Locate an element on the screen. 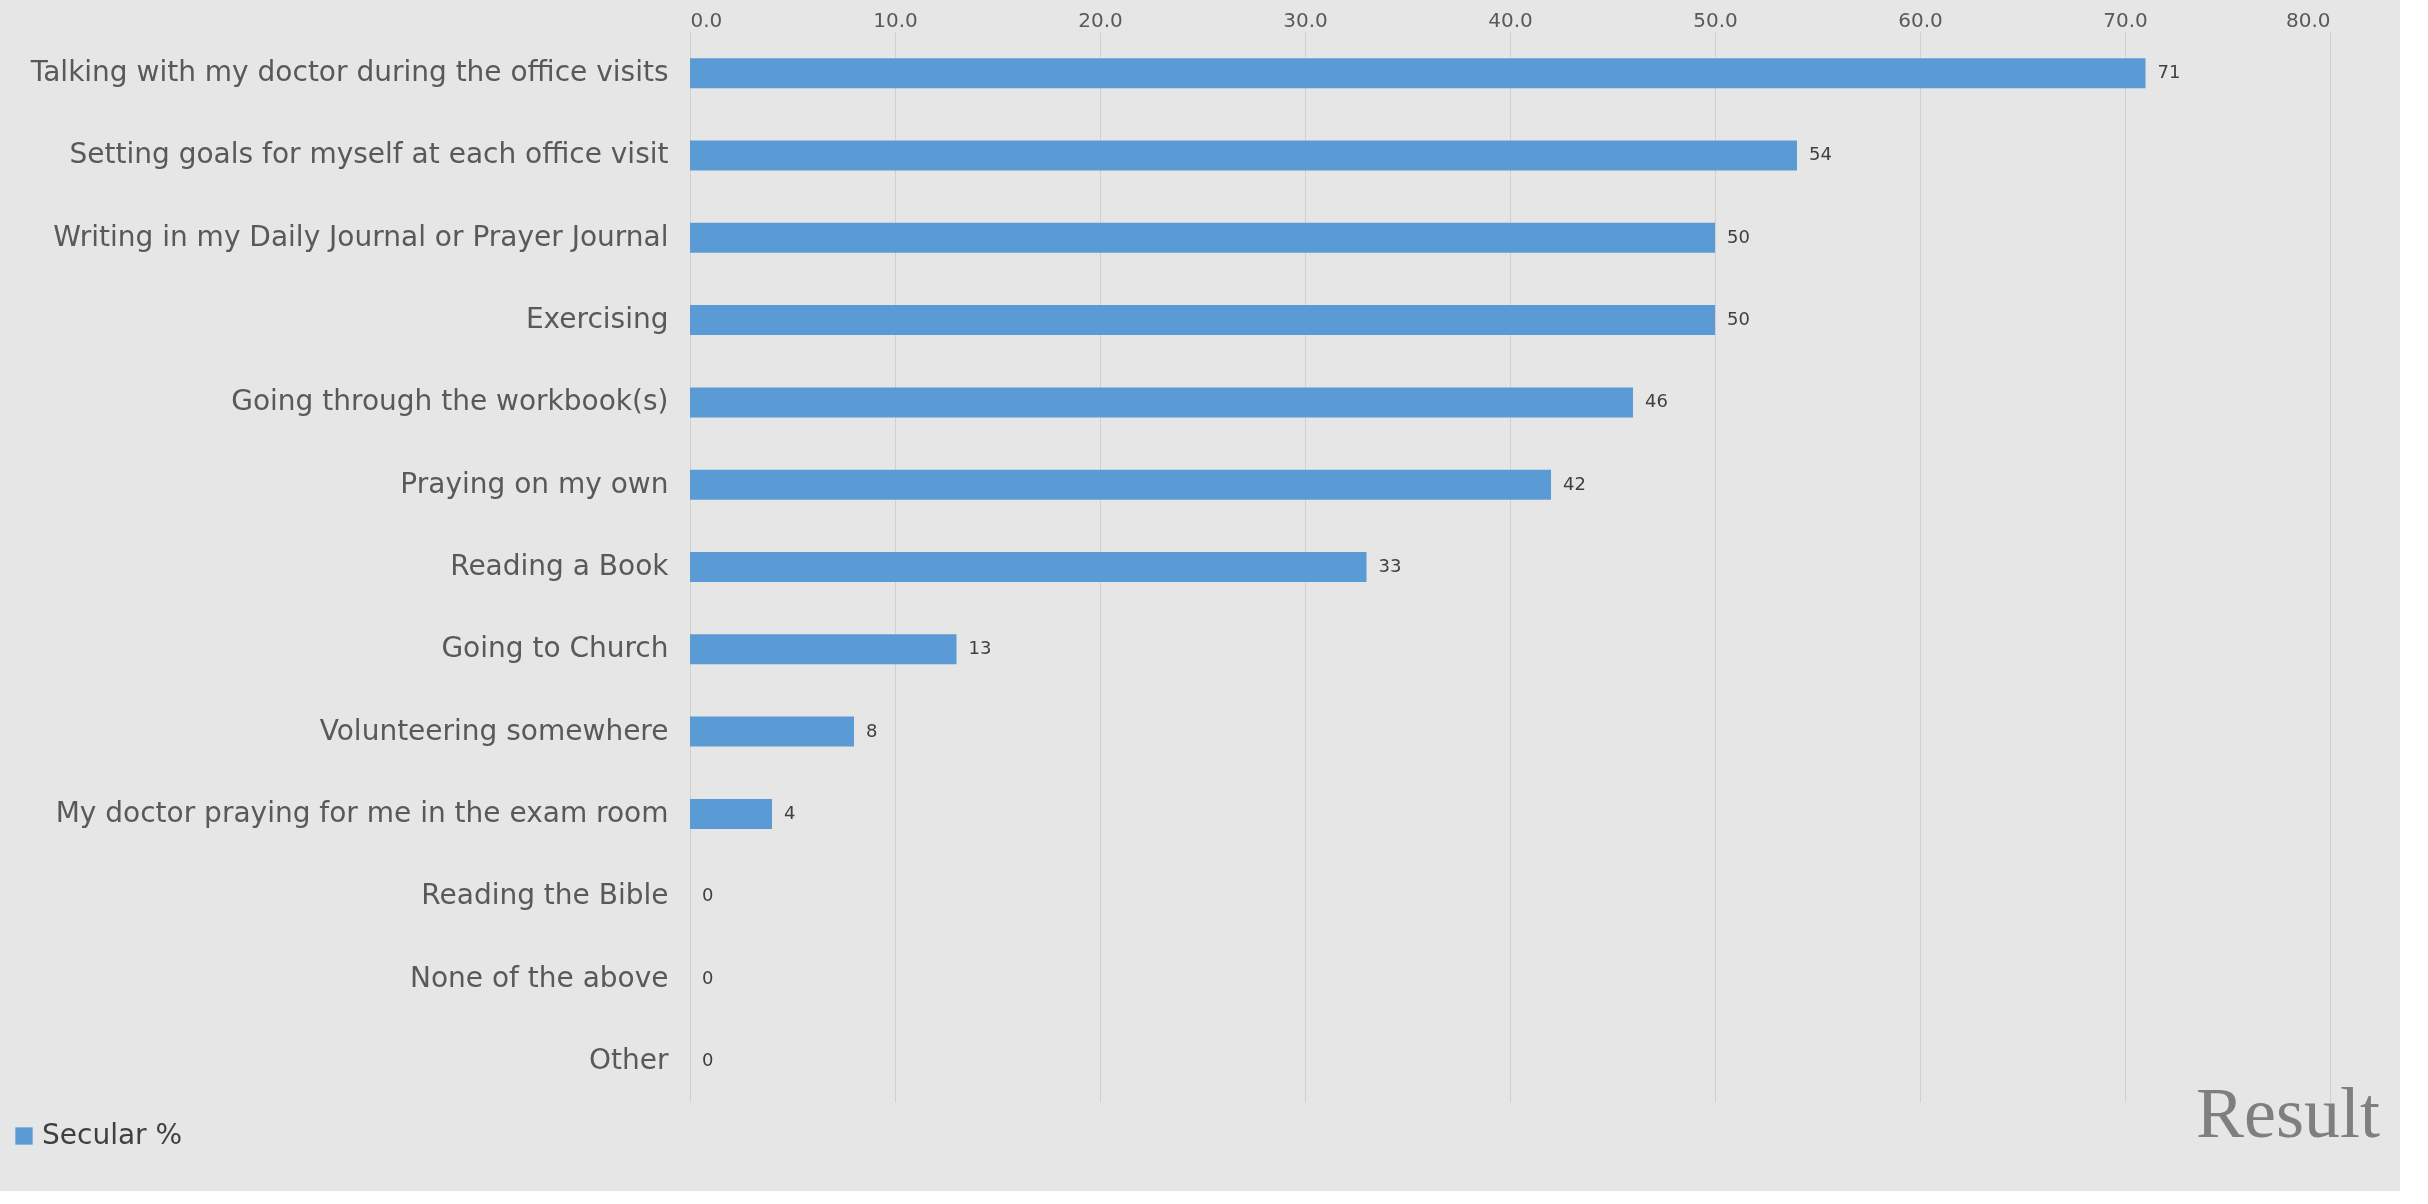 The width and height of the screenshot is (2428, 1204). data-label: 4 is located at coordinates (790, 812).